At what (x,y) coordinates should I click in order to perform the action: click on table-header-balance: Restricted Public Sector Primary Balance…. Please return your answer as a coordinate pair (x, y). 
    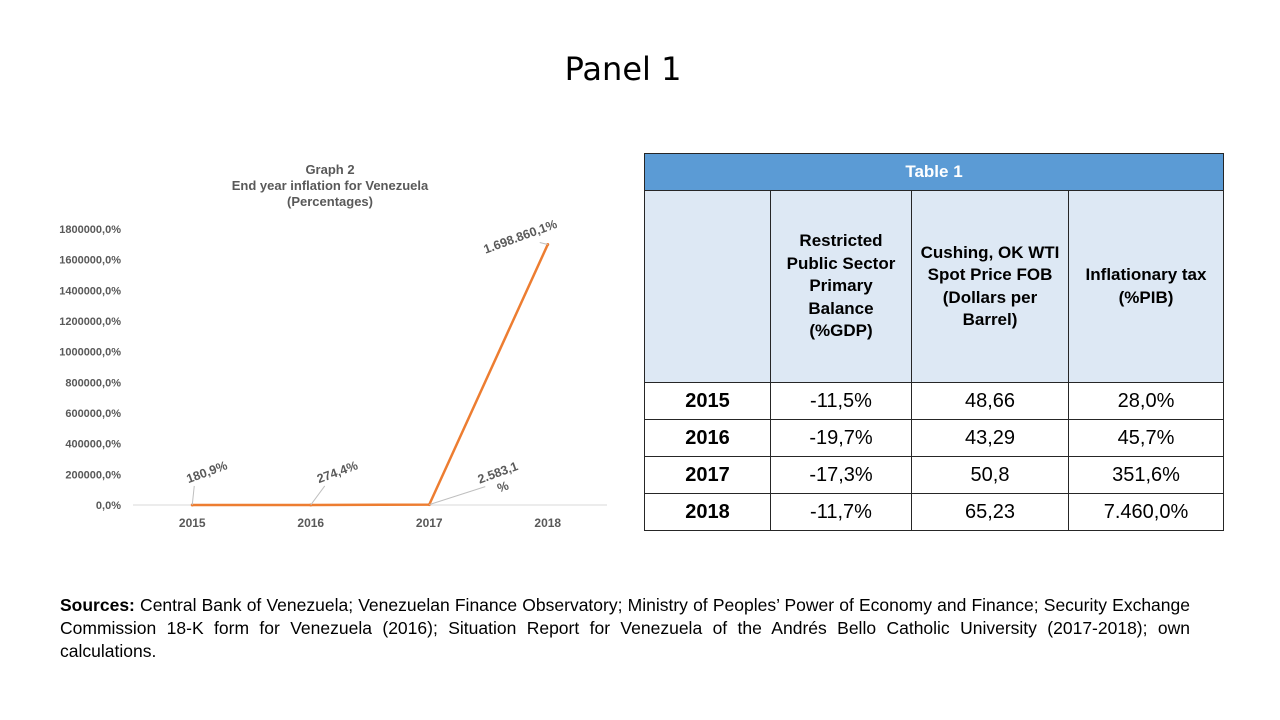
    Looking at the image, I should click on (841, 286).